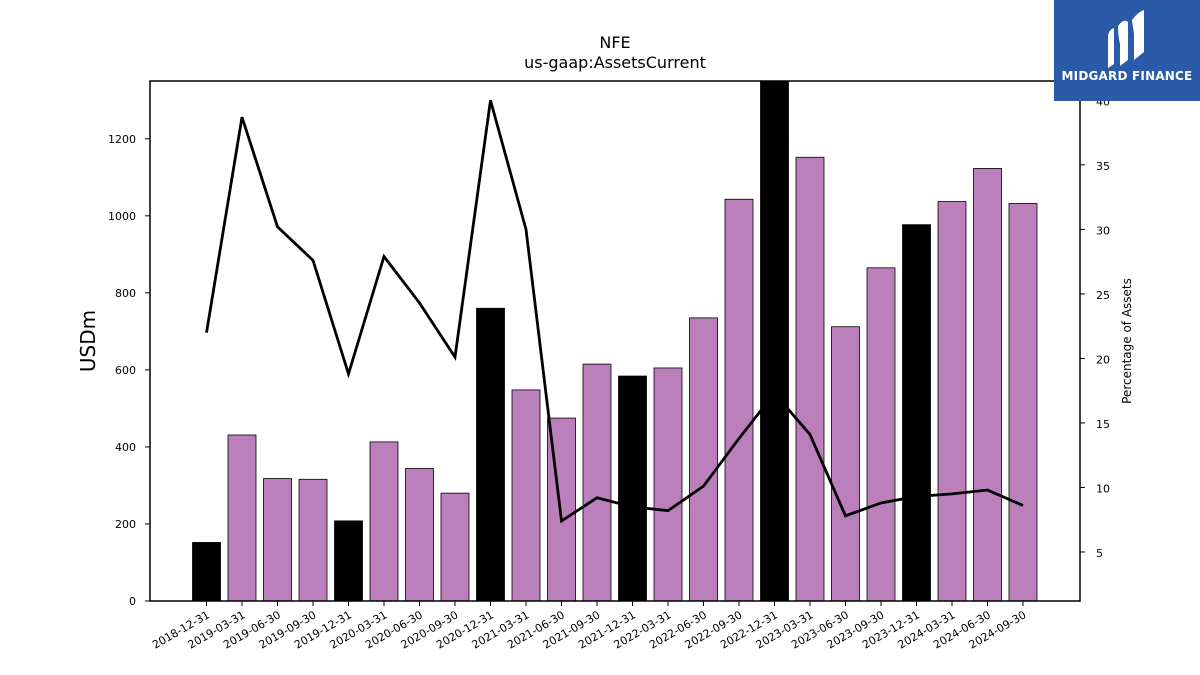 The width and height of the screenshot is (1200, 675). I want to click on chart-title: NFE, so click(614, 42).